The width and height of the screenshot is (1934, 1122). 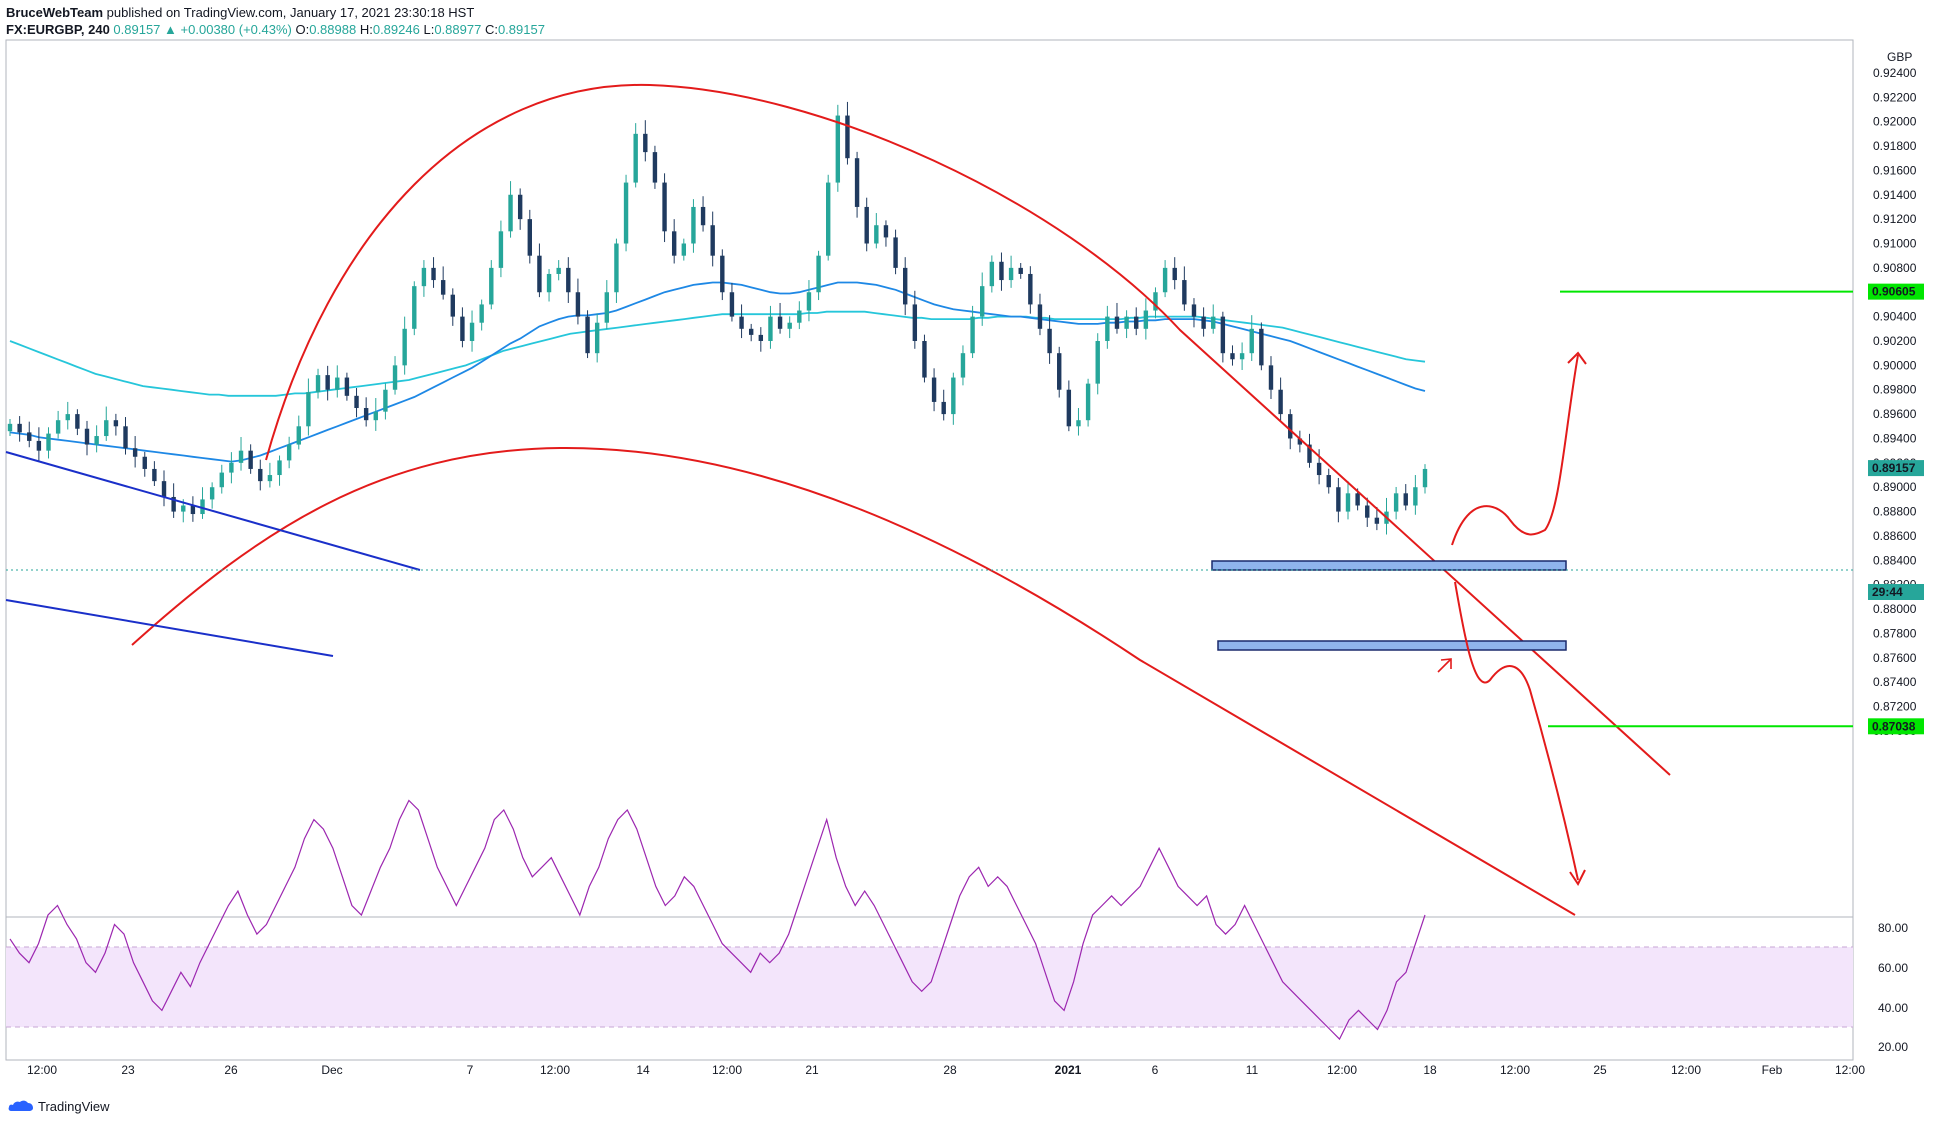 I want to click on price-tick-label: 0.91400, so click(x=1895, y=195).